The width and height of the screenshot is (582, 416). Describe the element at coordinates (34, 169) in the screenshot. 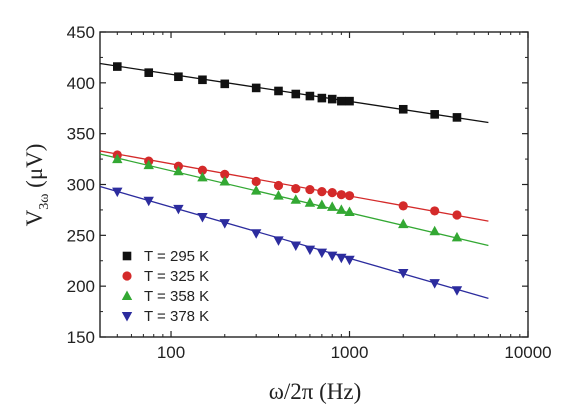

I see `y-axis-title-unit: (μV)` at that location.